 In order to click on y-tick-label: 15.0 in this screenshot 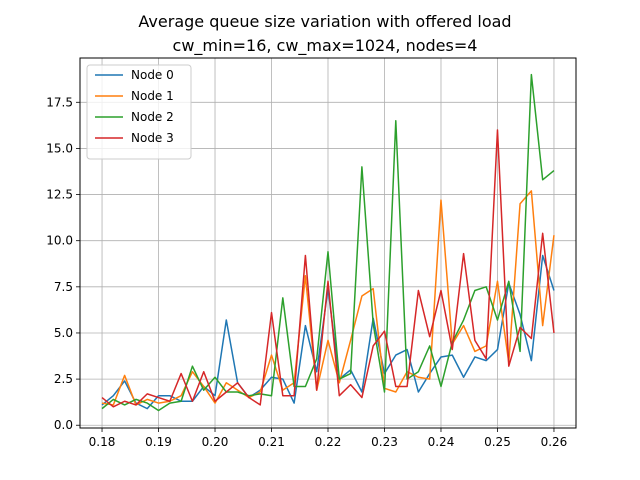, I will do `click(59, 148)`.